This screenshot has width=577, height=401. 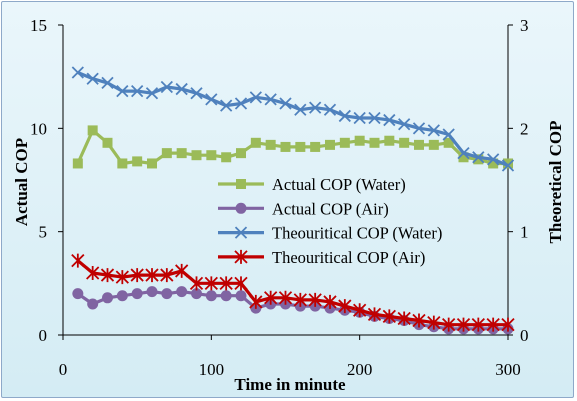 What do you see at coordinates (43, 232) in the screenshot?
I see `y-left-tick-label: 5` at bounding box center [43, 232].